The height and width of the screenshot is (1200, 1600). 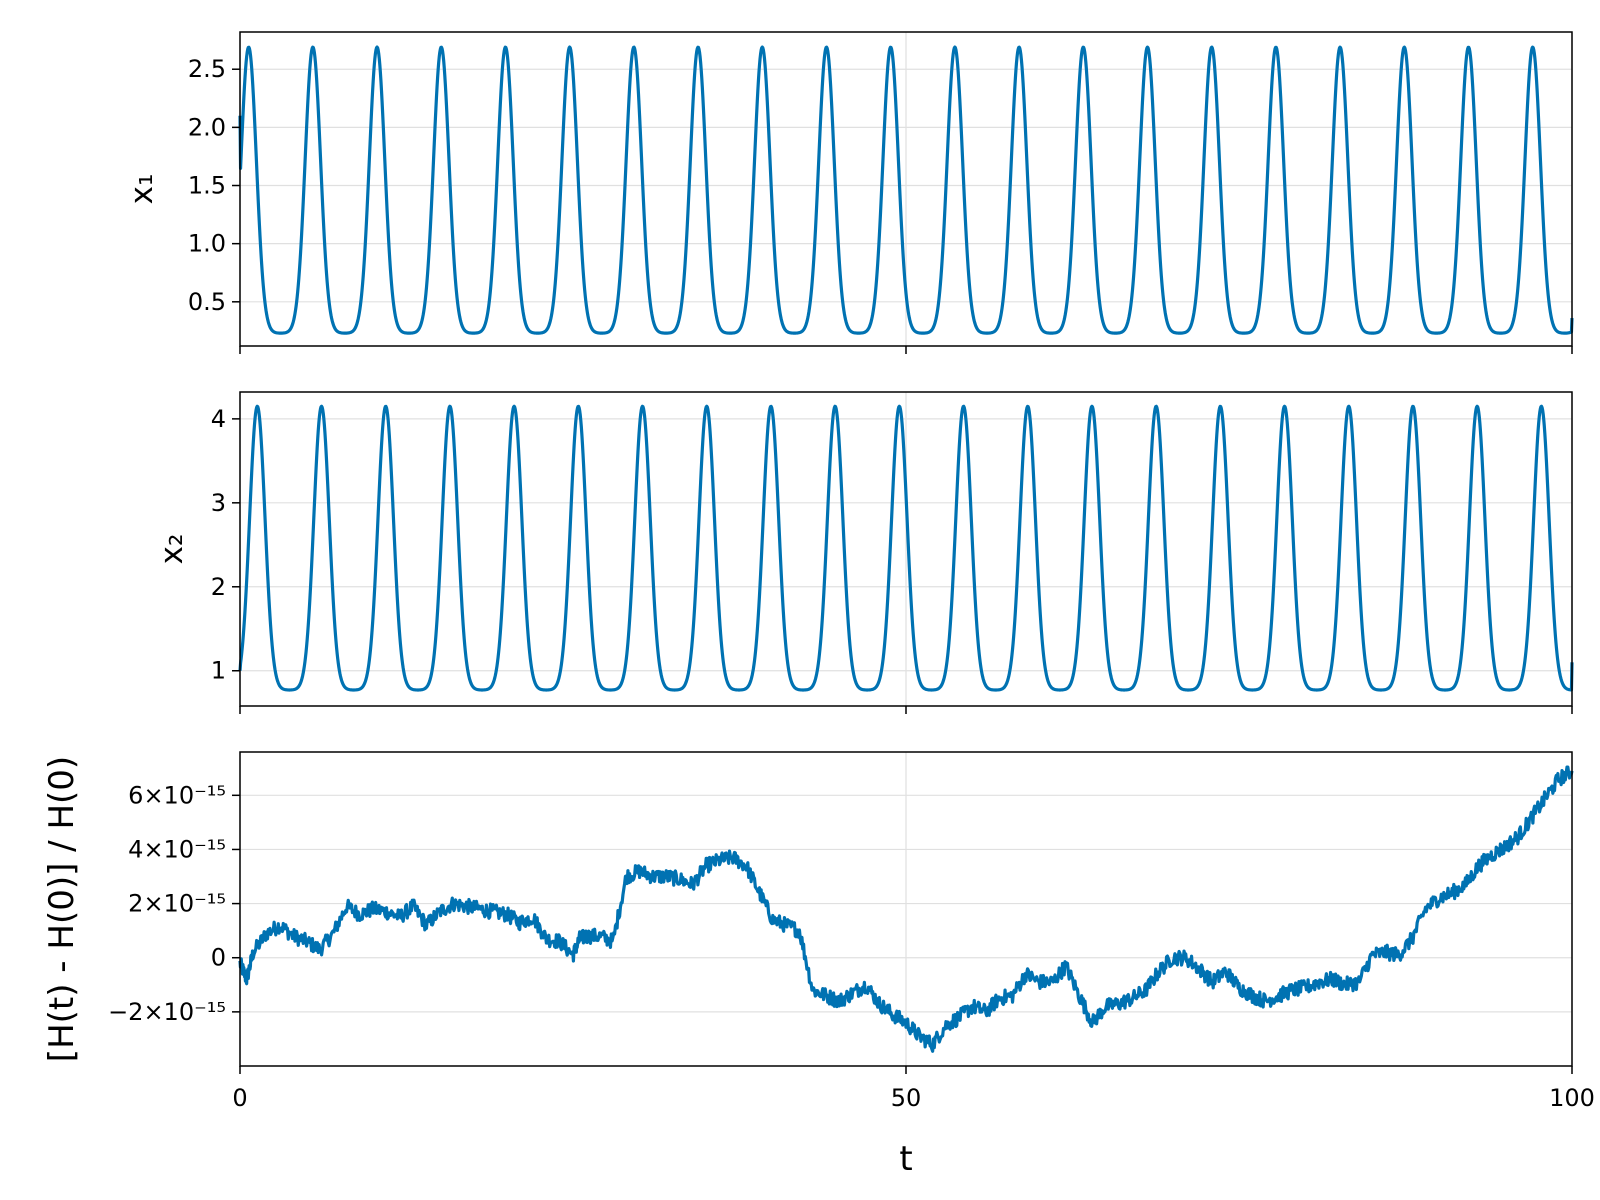 I want to click on x2-ytick-label-0: 1, so click(x=218, y=671).